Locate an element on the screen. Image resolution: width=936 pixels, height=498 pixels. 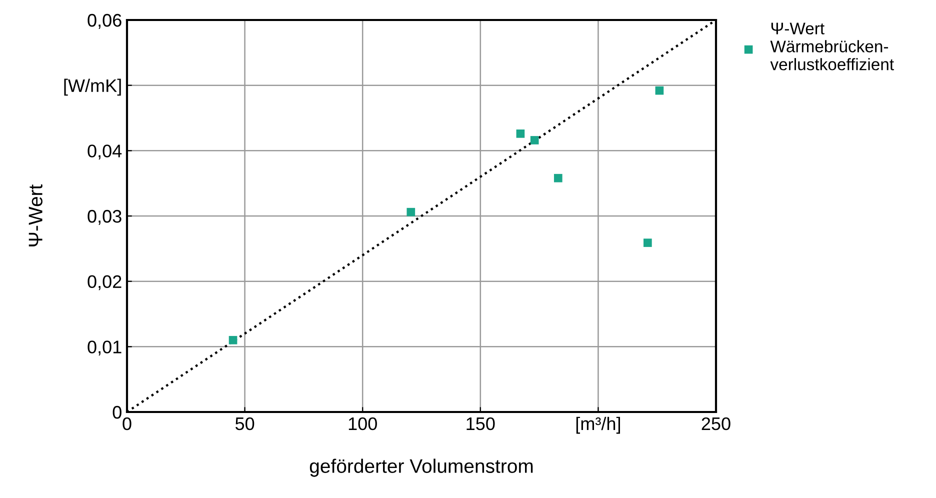
x-tick-label: 0 is located at coordinates (127, 423).